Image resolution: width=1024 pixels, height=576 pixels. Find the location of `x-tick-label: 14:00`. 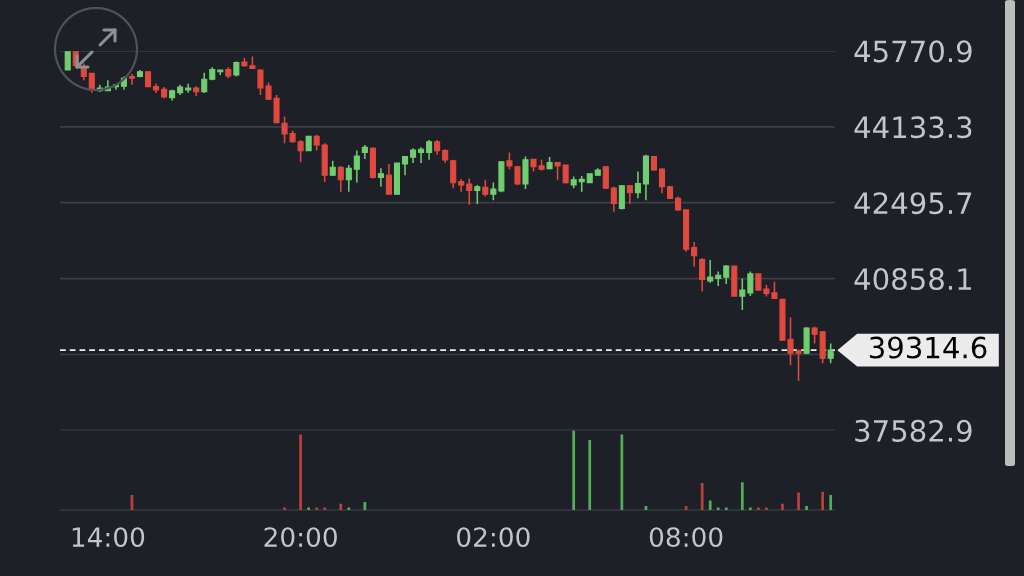

x-tick-label: 14:00 is located at coordinates (108, 537).